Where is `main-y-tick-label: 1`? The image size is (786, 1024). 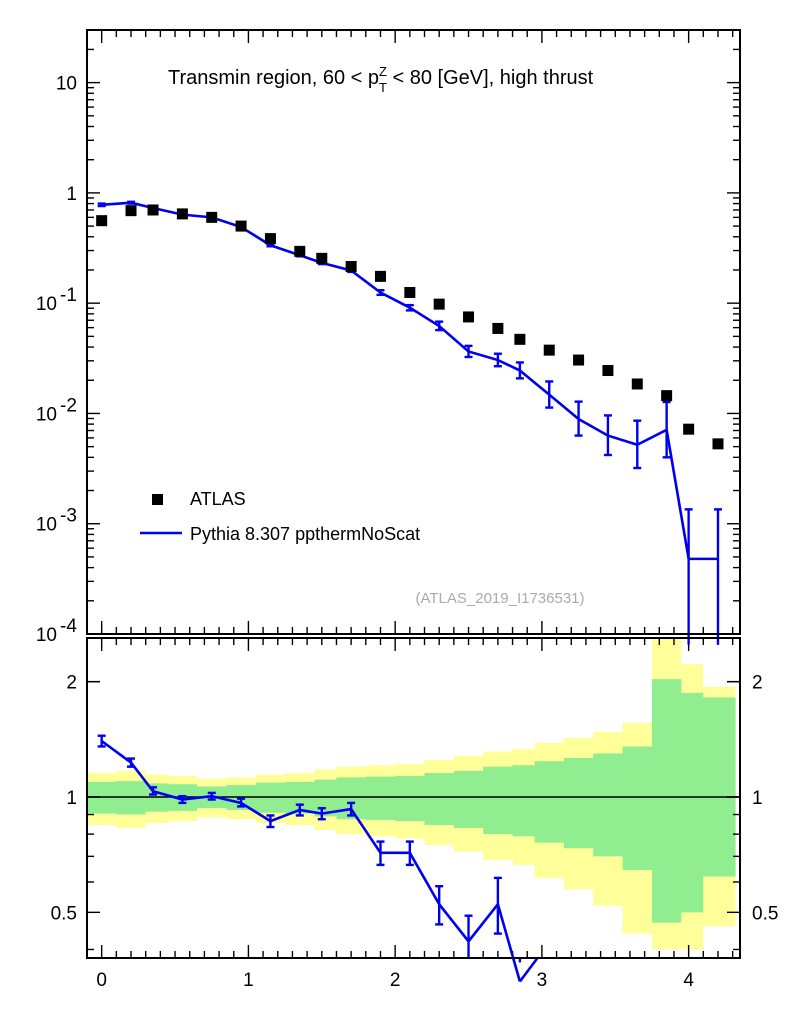
main-y-tick-label: 1 is located at coordinates (71, 194).